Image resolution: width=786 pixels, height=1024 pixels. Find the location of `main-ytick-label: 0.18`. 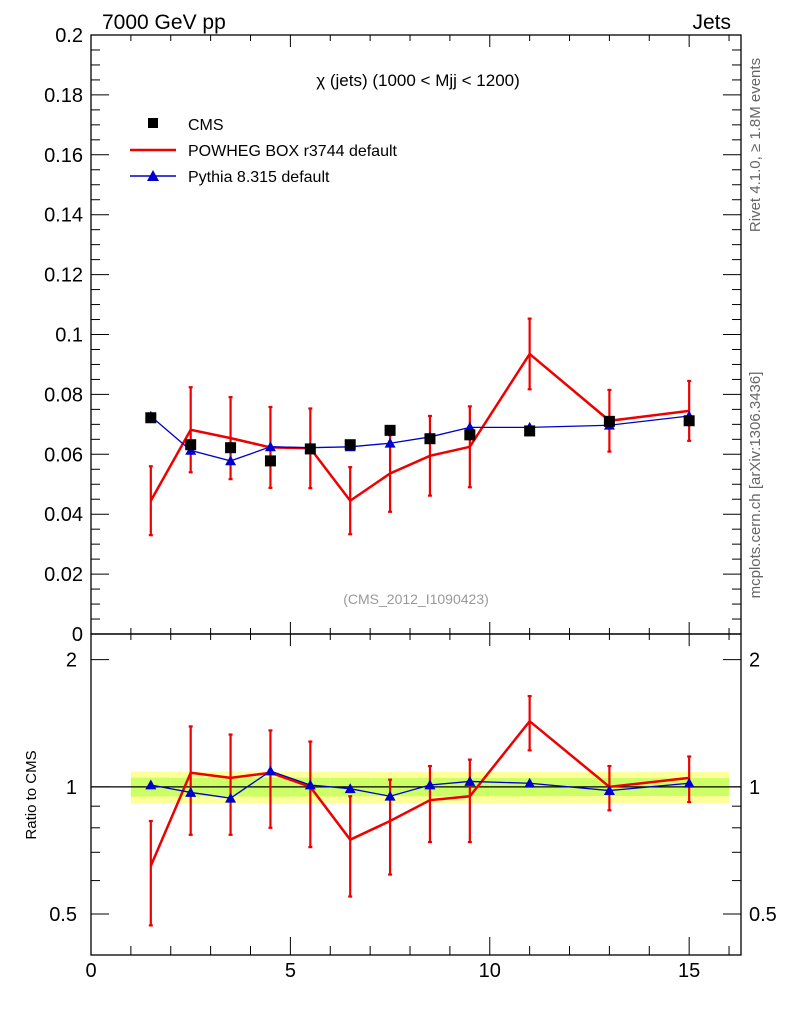

main-ytick-label: 0.18 is located at coordinates (63, 96).